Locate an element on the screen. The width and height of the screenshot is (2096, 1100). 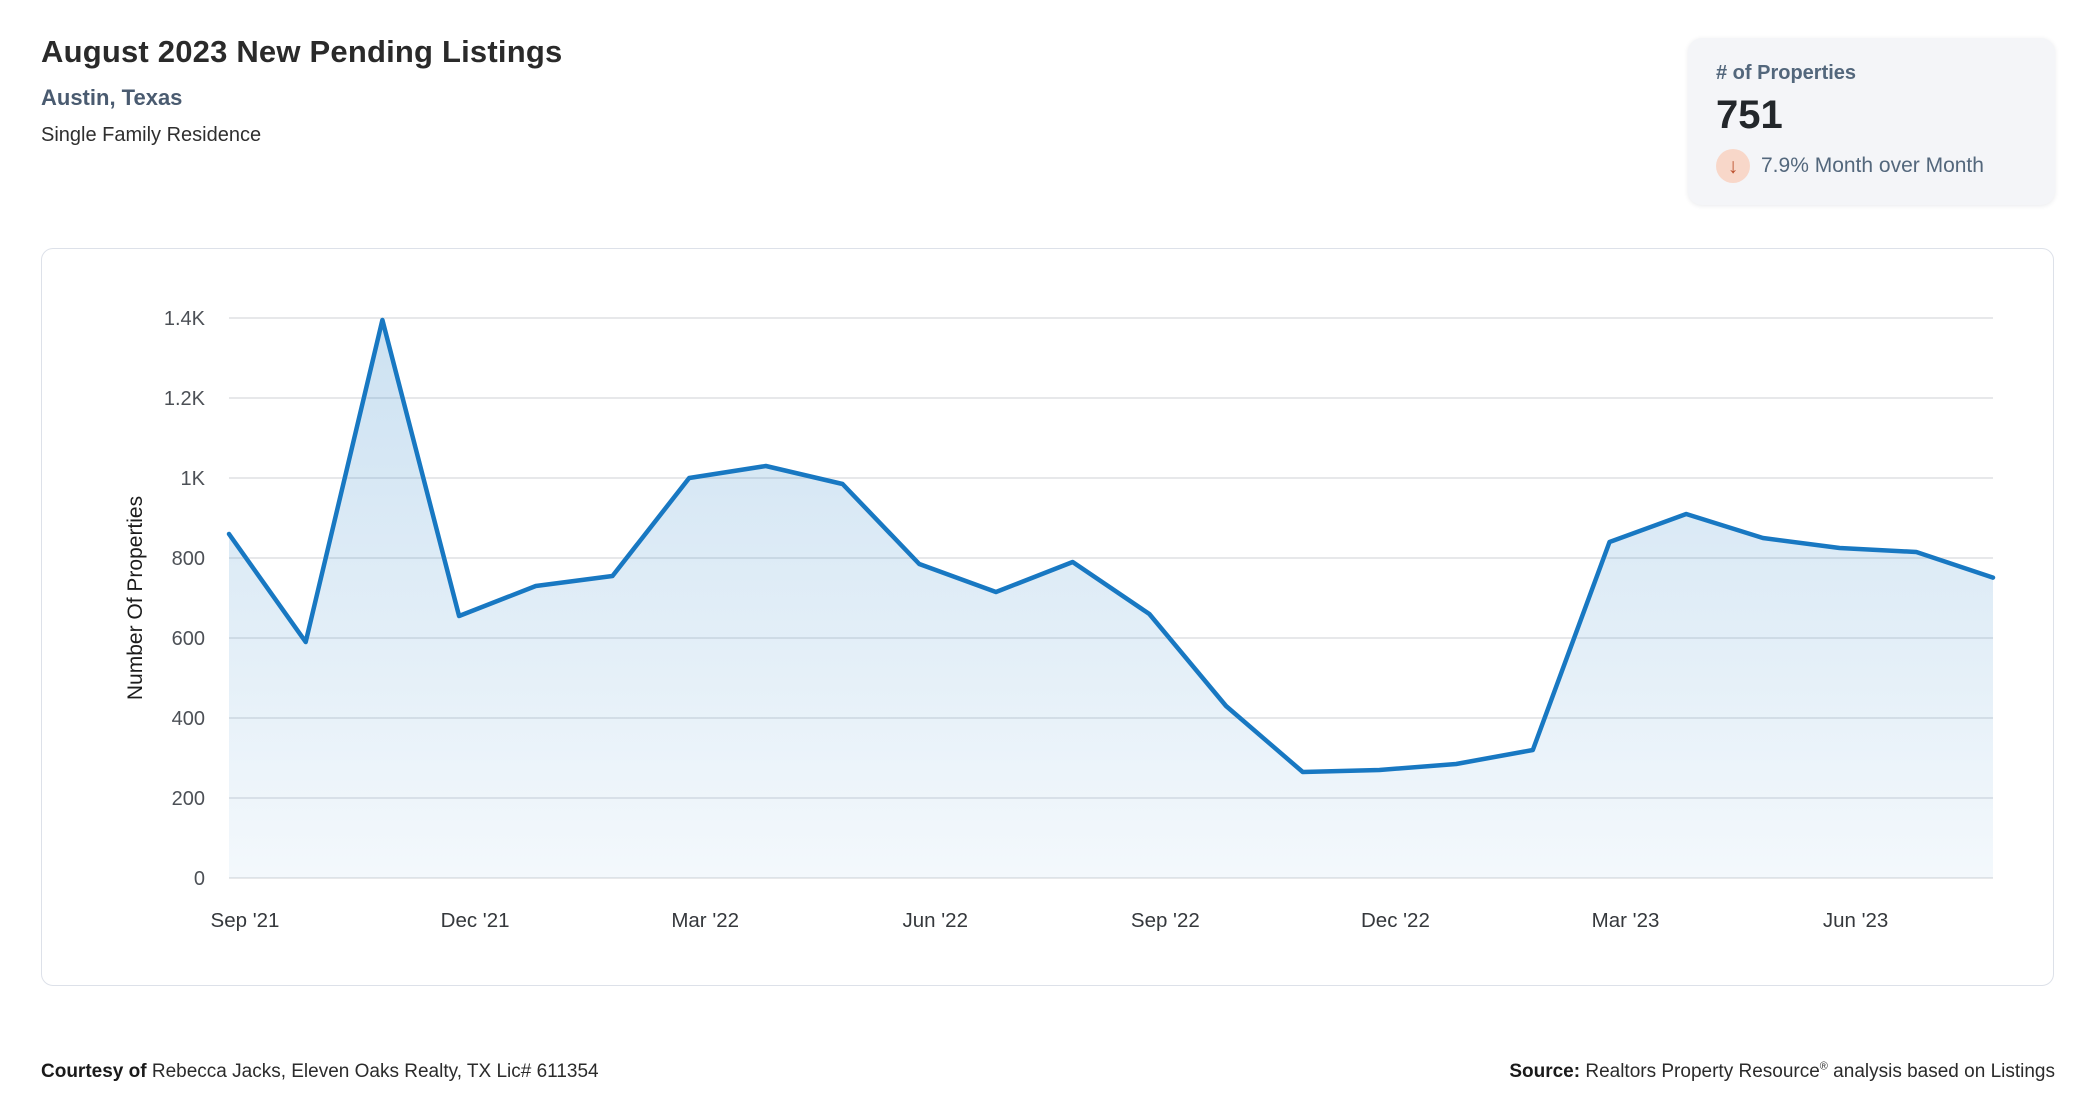
arrow-down-icon: ↓ is located at coordinates (1733, 166).